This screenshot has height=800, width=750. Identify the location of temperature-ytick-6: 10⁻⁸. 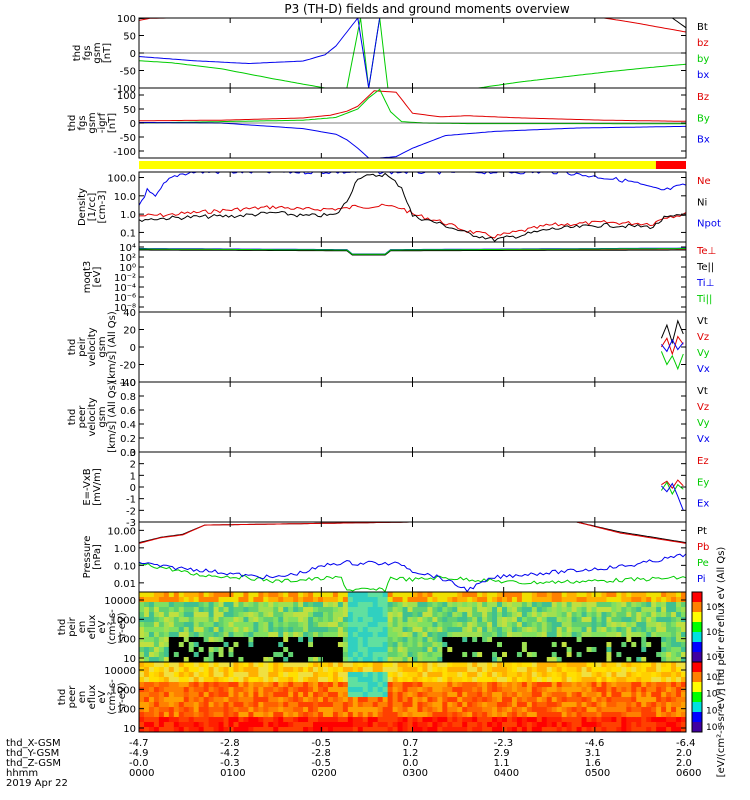
(125, 308).